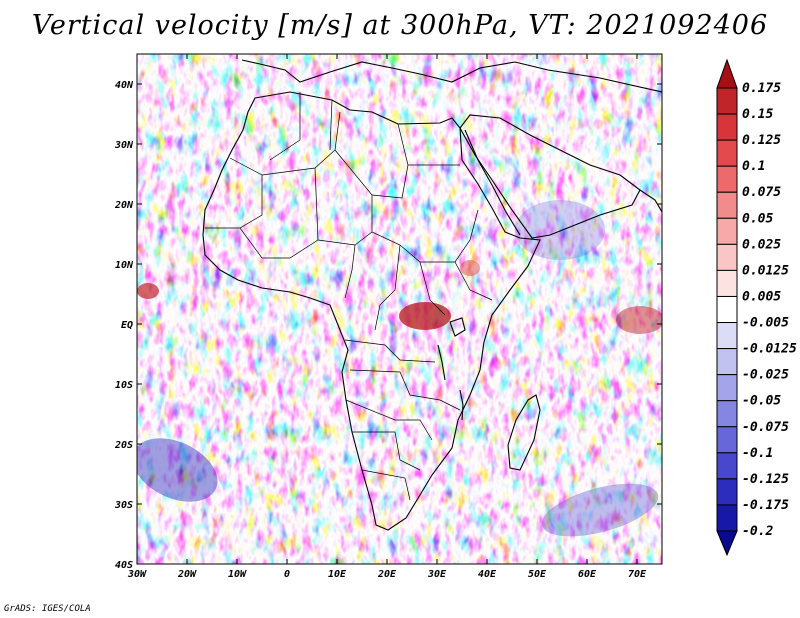  What do you see at coordinates (148, 291) in the screenshot?
I see `strong-ascent-atlantic` at bounding box center [148, 291].